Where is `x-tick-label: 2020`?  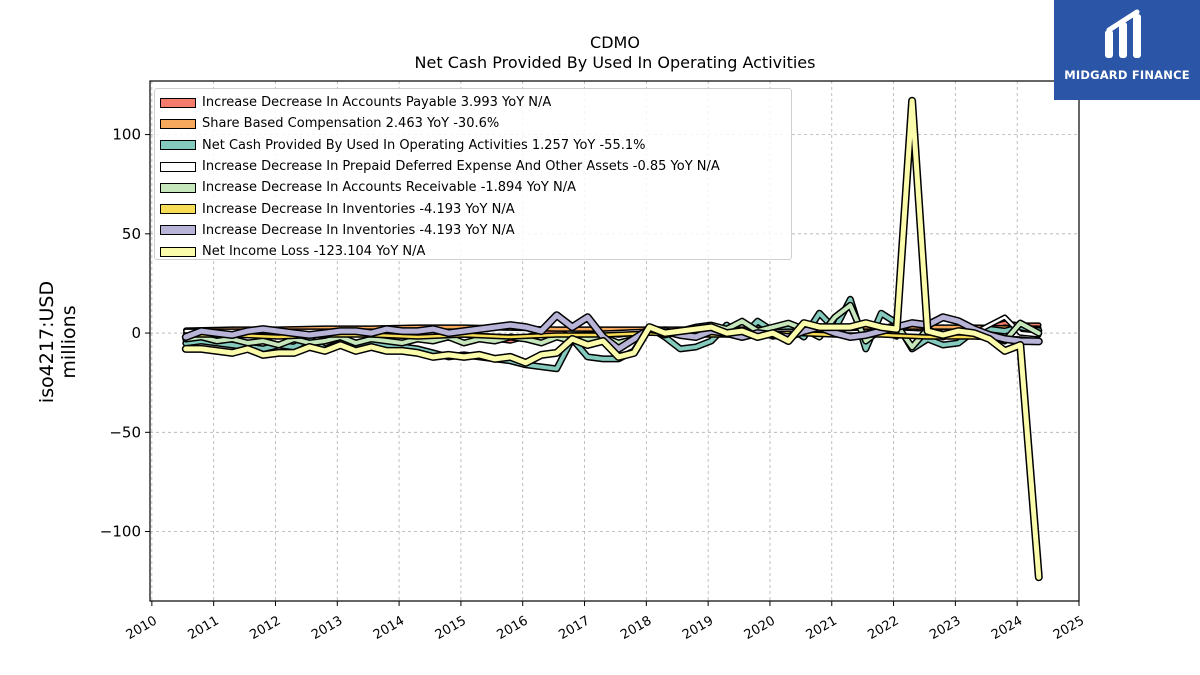 x-tick-label: 2020 is located at coordinates (760, 628).